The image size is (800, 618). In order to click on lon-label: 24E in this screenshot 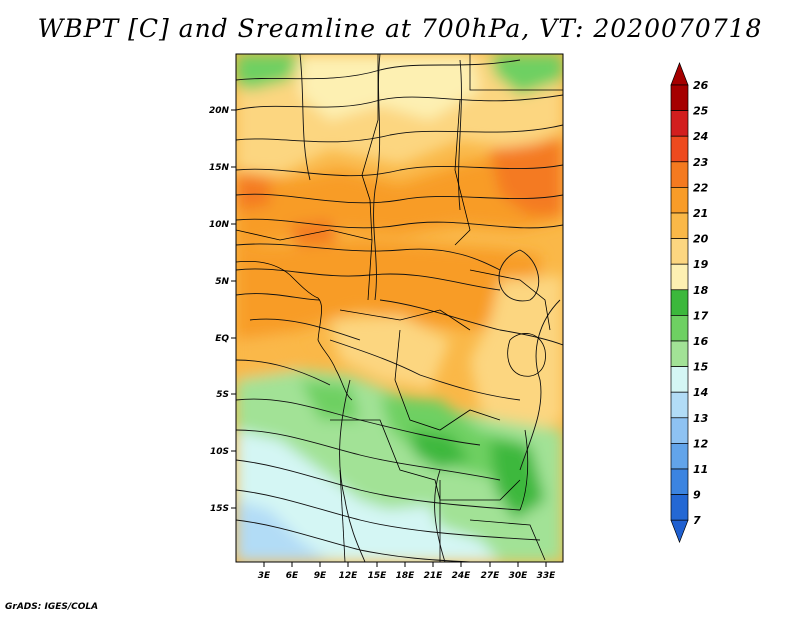, I will do `click(462, 576)`.